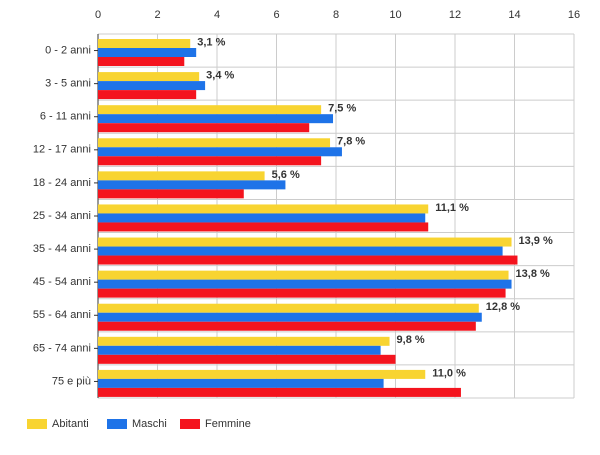  What do you see at coordinates (342, 109) in the screenshot?
I see `data-label: 7,5 %` at bounding box center [342, 109].